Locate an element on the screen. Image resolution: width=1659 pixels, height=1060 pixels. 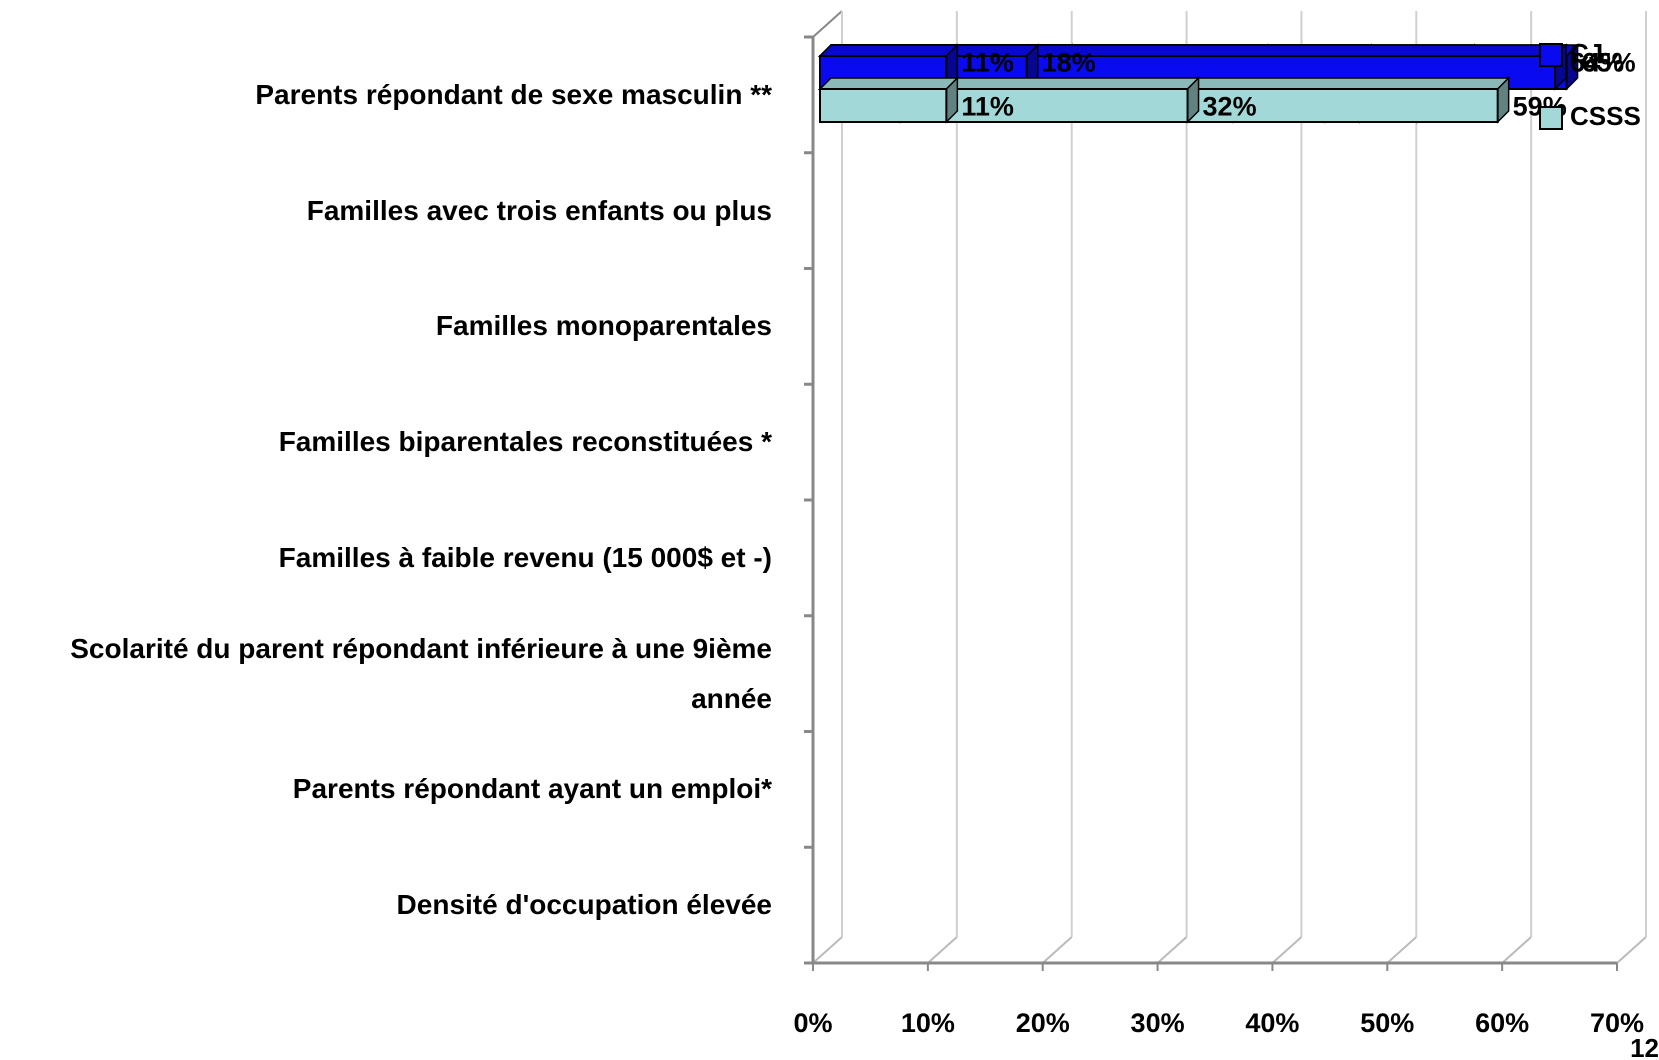
x-tick-label: 20% is located at coordinates (1043, 1023).